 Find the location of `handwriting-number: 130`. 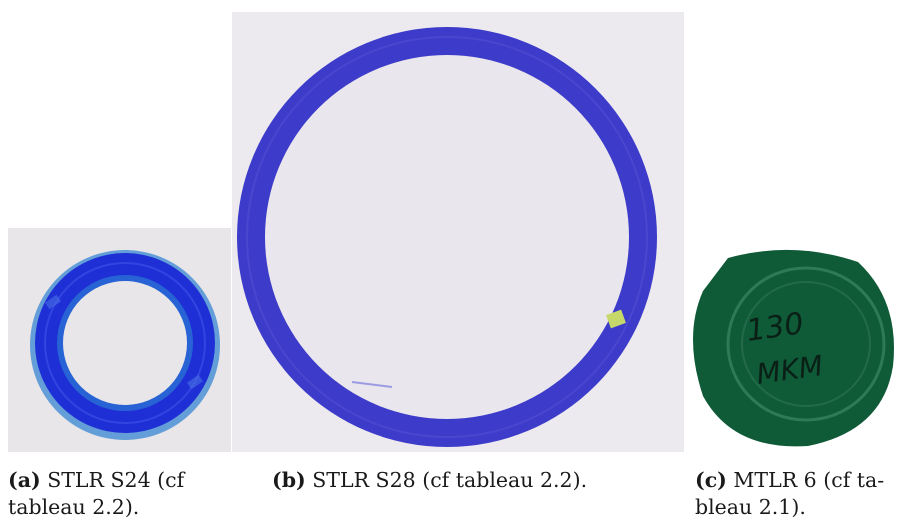

handwriting-number: 130 is located at coordinates (775, 327).